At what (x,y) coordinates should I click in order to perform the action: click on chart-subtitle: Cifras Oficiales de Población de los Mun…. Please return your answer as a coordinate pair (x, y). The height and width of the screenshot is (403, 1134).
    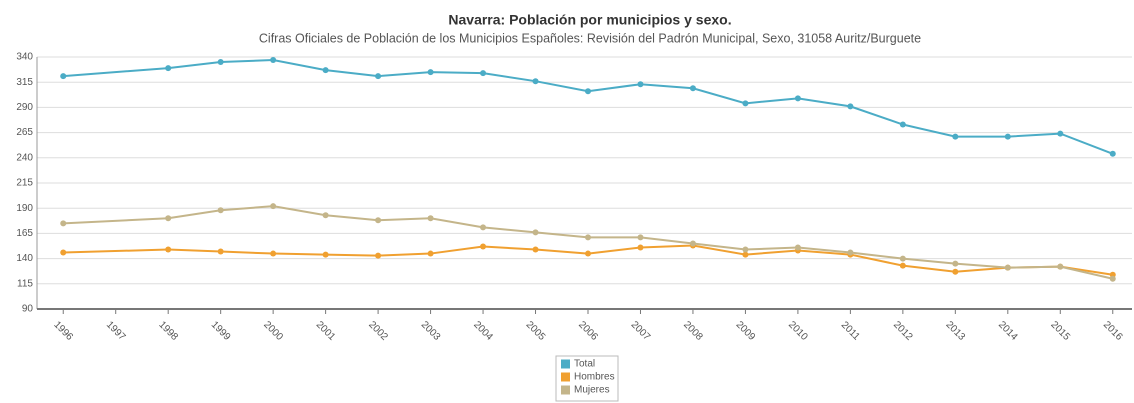
    Looking at the image, I should click on (590, 38).